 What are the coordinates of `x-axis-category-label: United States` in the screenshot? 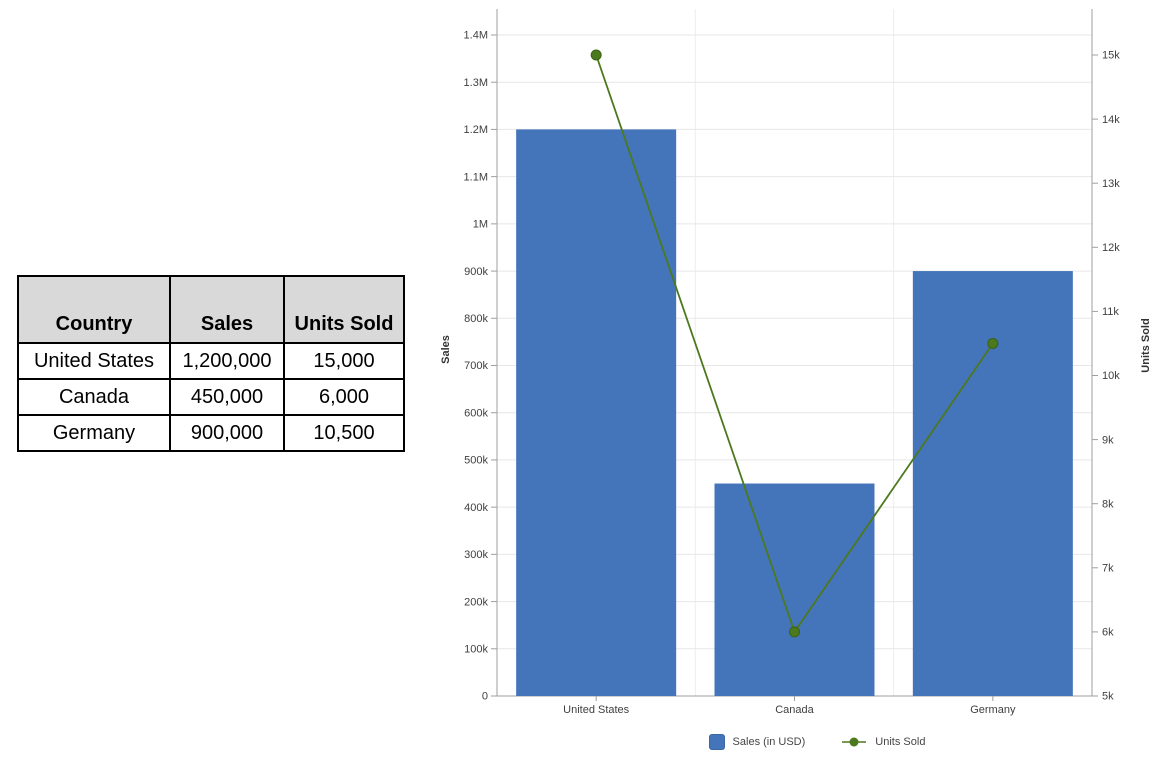 It's located at (596, 710).